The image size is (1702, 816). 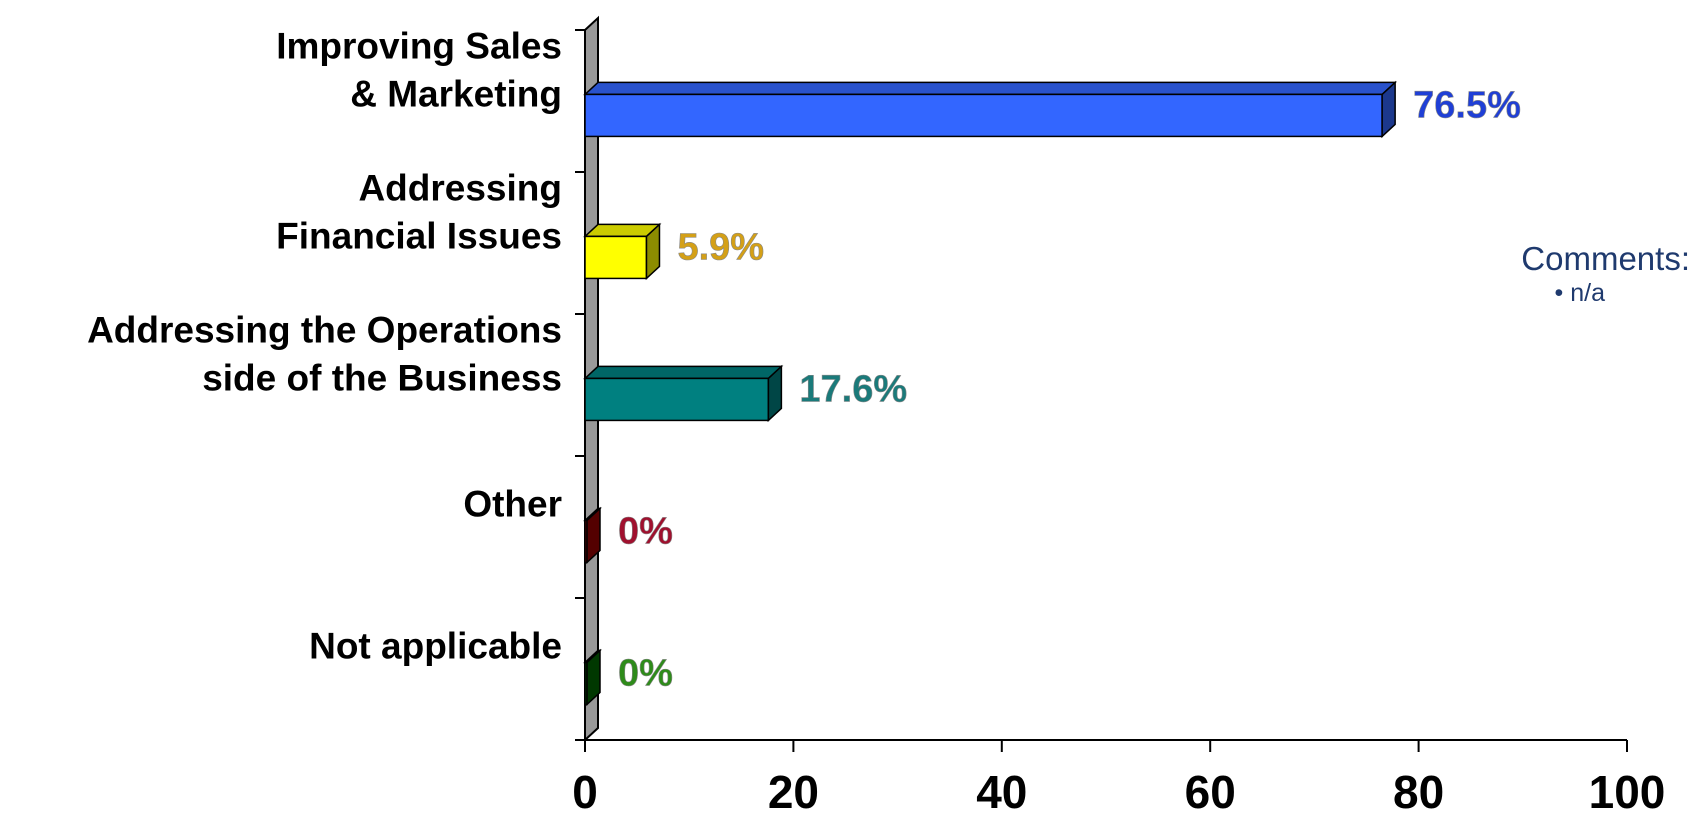 What do you see at coordinates (720, 247) in the screenshot?
I see `bar-value-label: 5.9%` at bounding box center [720, 247].